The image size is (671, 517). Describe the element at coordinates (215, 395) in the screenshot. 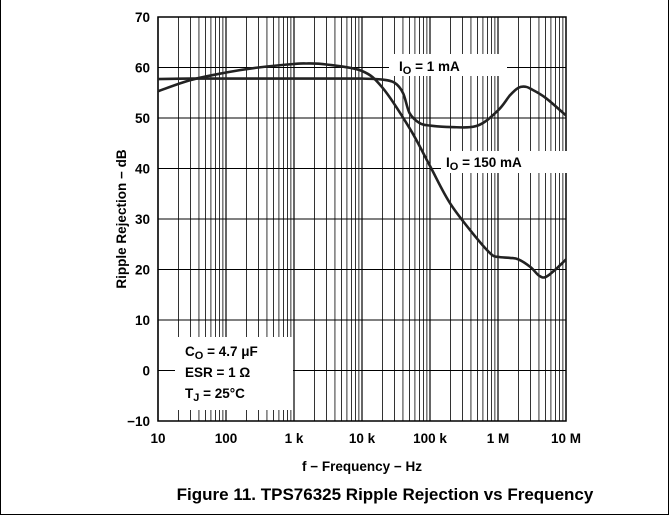

I see `condition-text: TJ = 25°C` at that location.